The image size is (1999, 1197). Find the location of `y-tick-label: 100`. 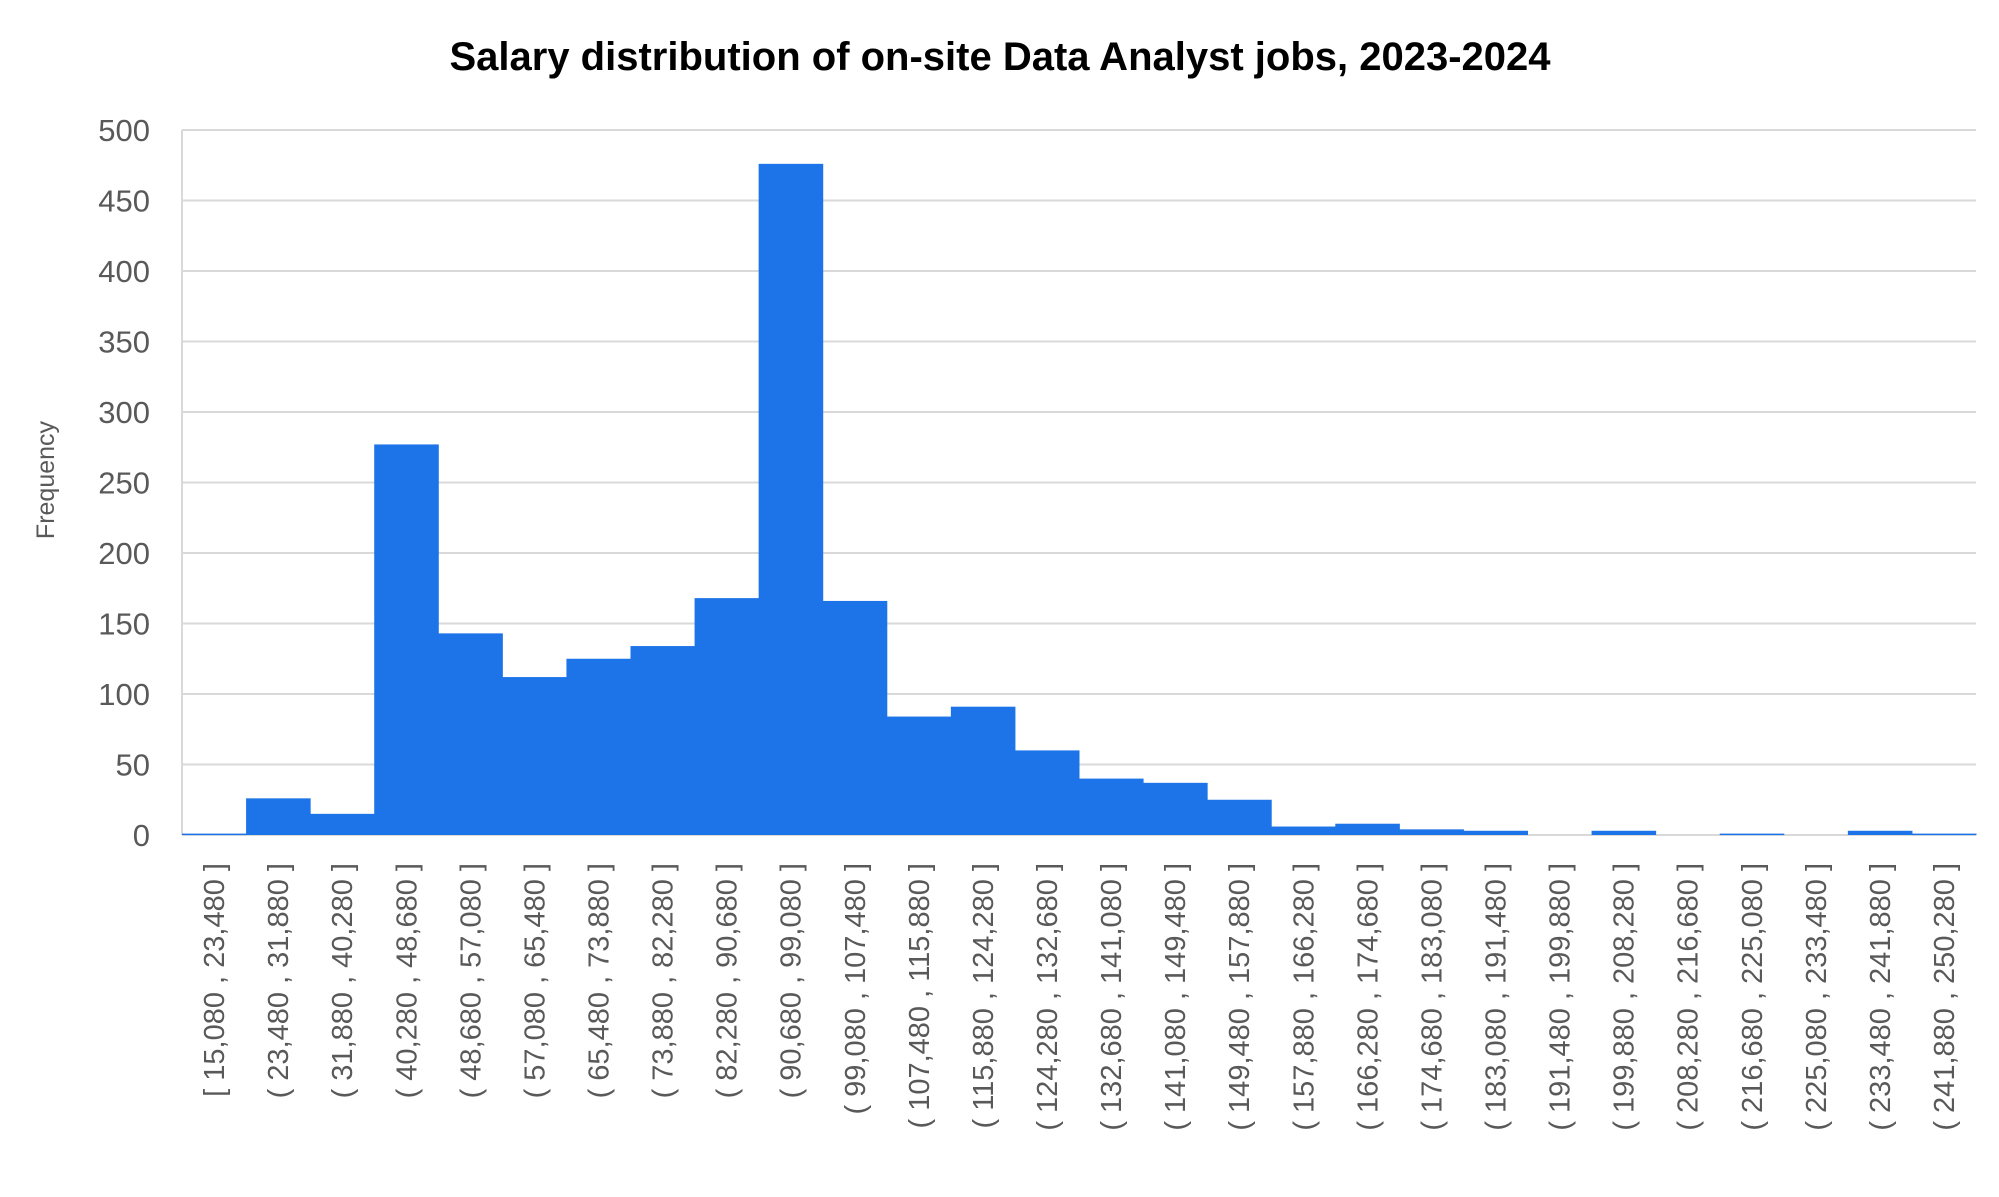

y-tick-label: 100 is located at coordinates (124, 694).